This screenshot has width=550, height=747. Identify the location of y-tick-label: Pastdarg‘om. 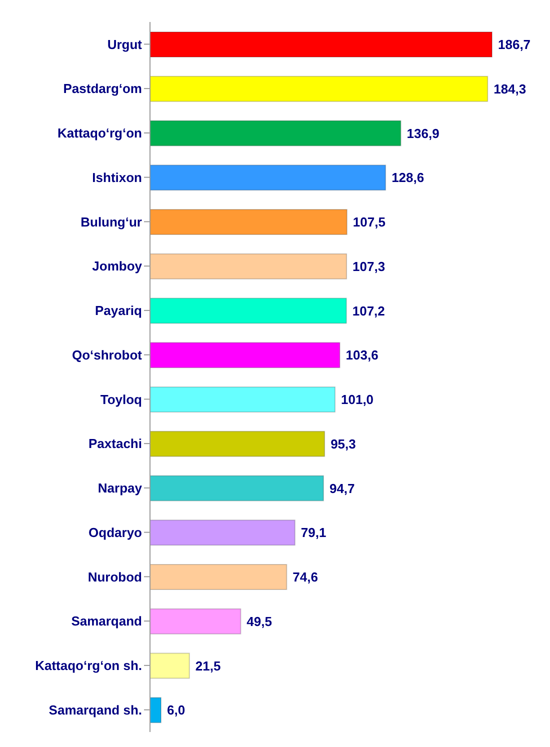
(102, 88).